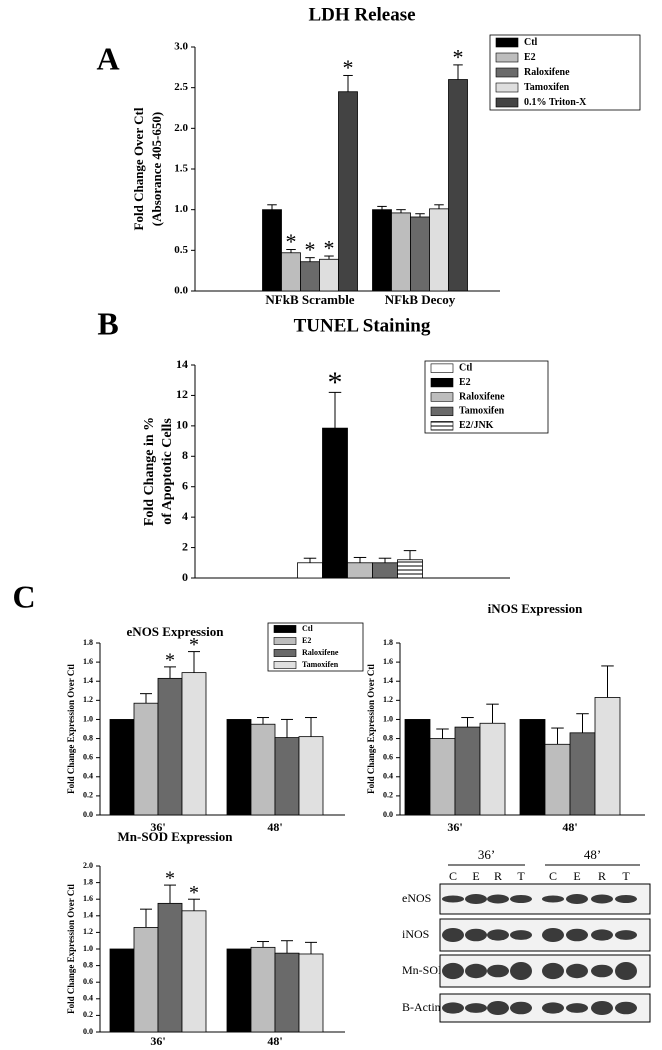 The width and height of the screenshot is (662, 1050). I want to click on y-tick-label: 8, so click(185, 455).